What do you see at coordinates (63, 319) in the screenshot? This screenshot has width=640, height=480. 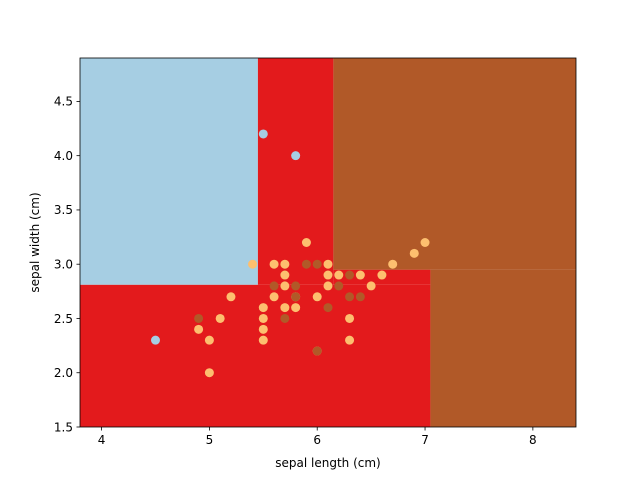 I see `y-tick-label: 2.5` at bounding box center [63, 319].